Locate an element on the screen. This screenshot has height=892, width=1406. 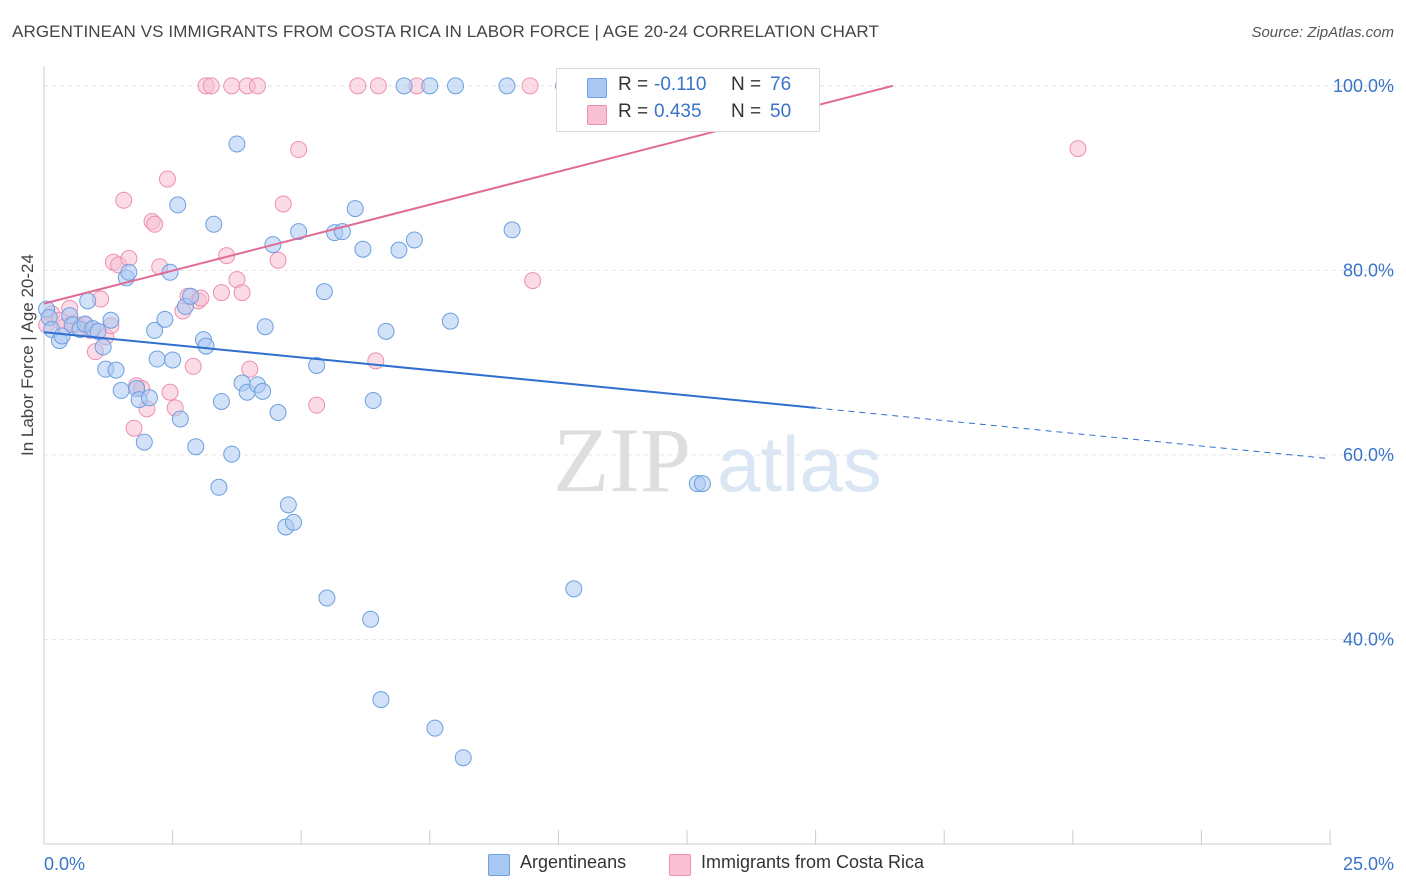
y-axis-label: In Labor Force | Age 20-24 is located at coordinates (27, 355).